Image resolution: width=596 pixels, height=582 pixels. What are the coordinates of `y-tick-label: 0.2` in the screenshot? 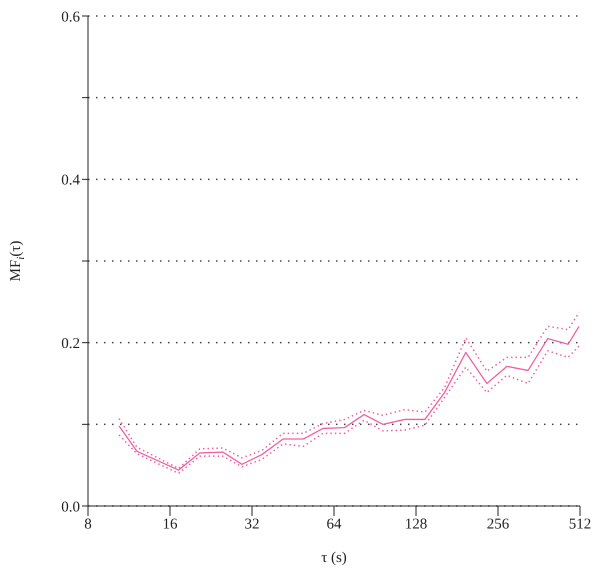 It's located at (70, 344).